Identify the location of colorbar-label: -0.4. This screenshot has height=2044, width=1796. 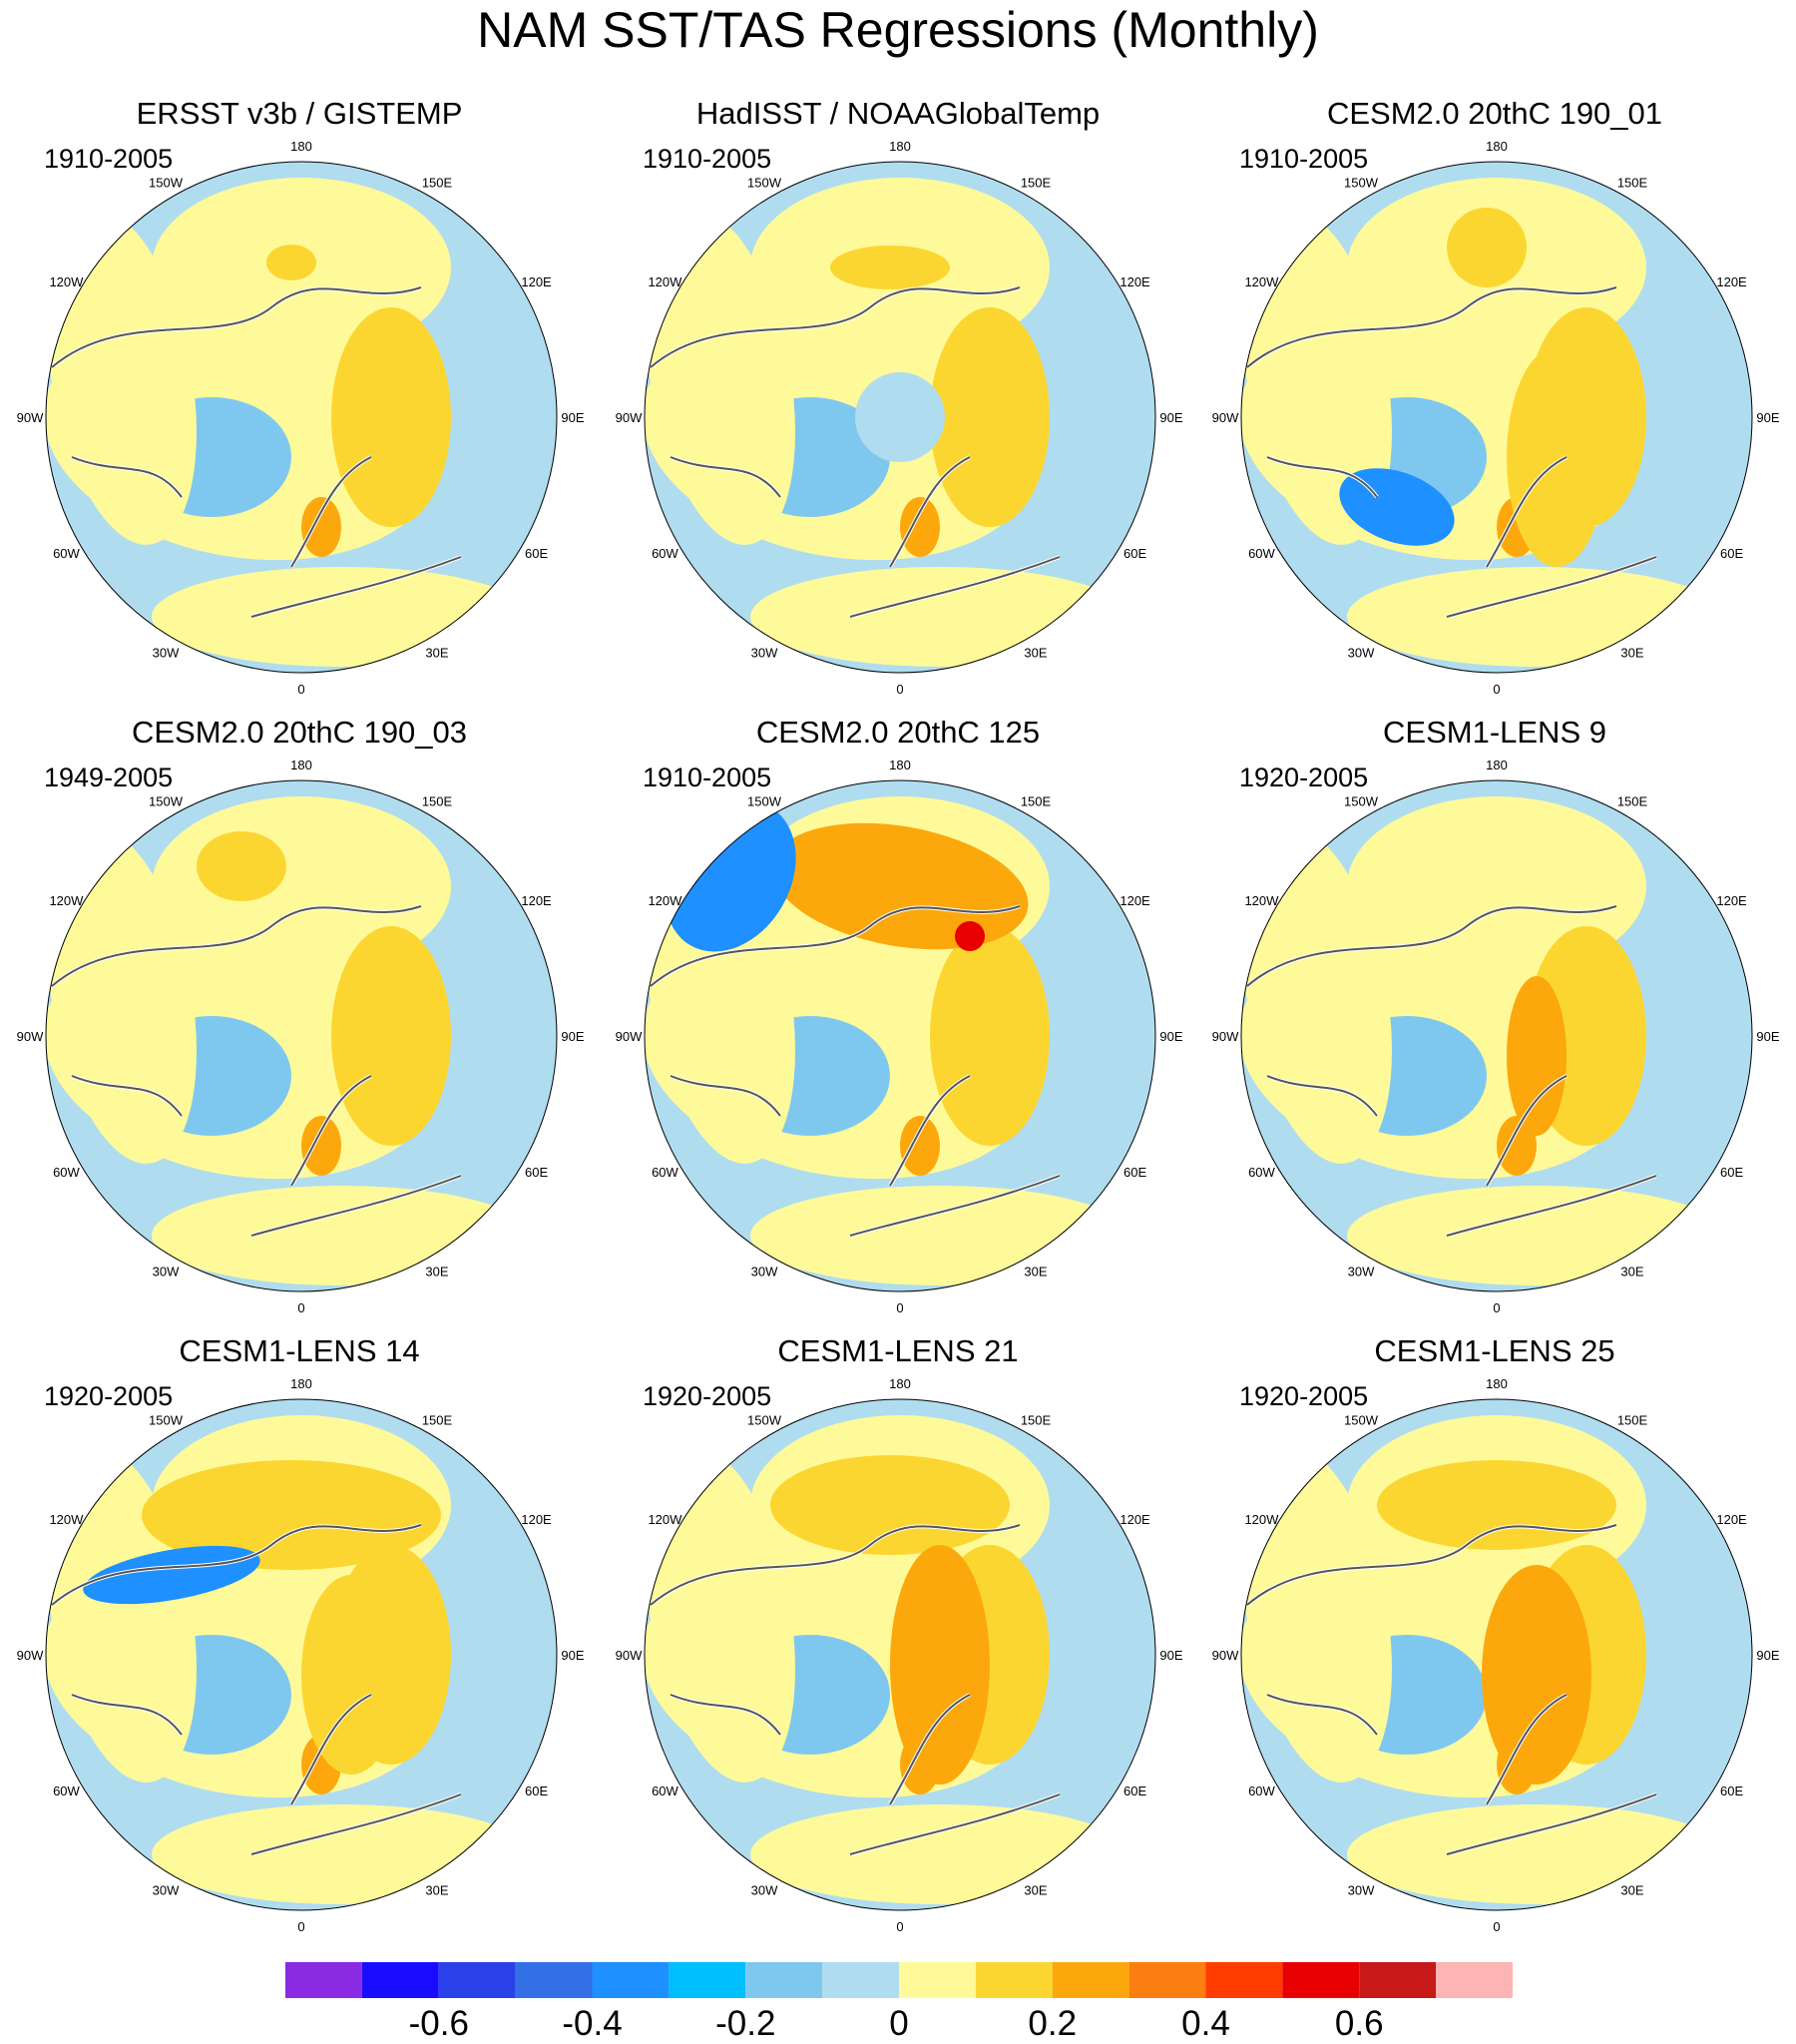
(592, 2023).